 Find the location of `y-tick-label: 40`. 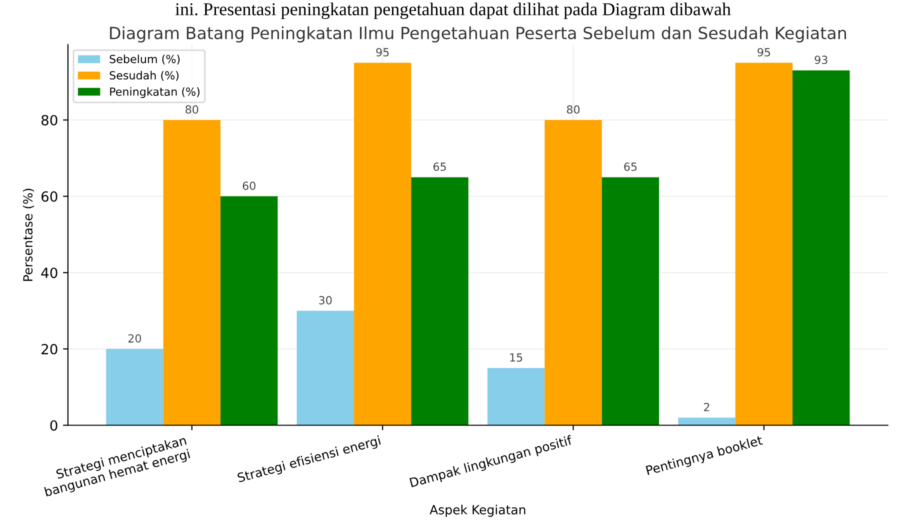

y-tick-label: 40 is located at coordinates (49, 273).